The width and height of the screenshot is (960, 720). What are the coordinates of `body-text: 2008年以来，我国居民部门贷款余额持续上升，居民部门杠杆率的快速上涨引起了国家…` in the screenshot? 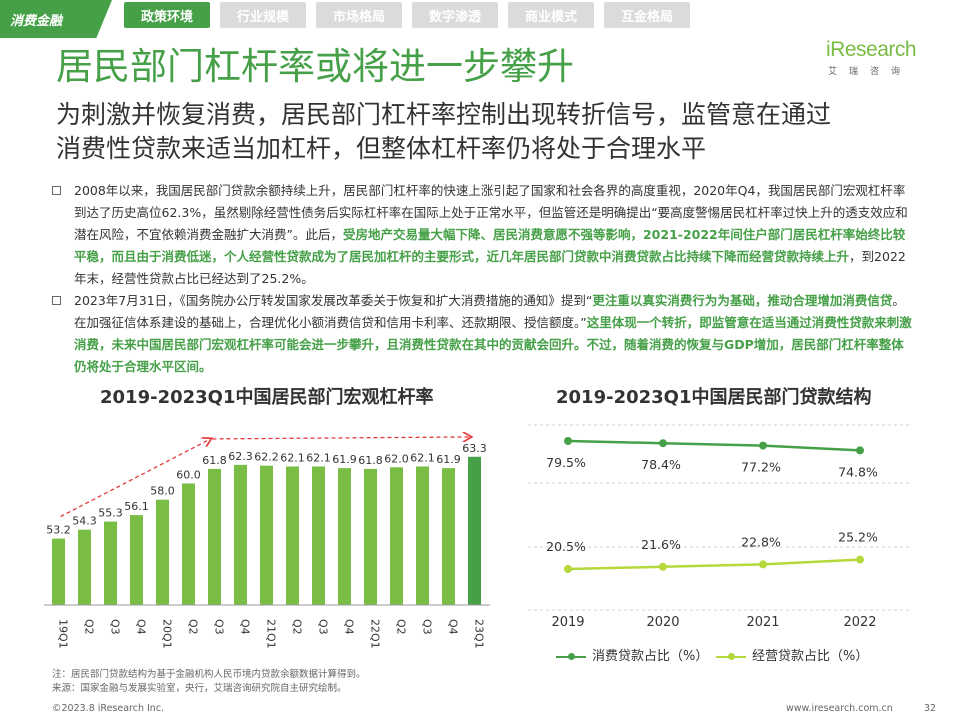 It's located at (491, 212).